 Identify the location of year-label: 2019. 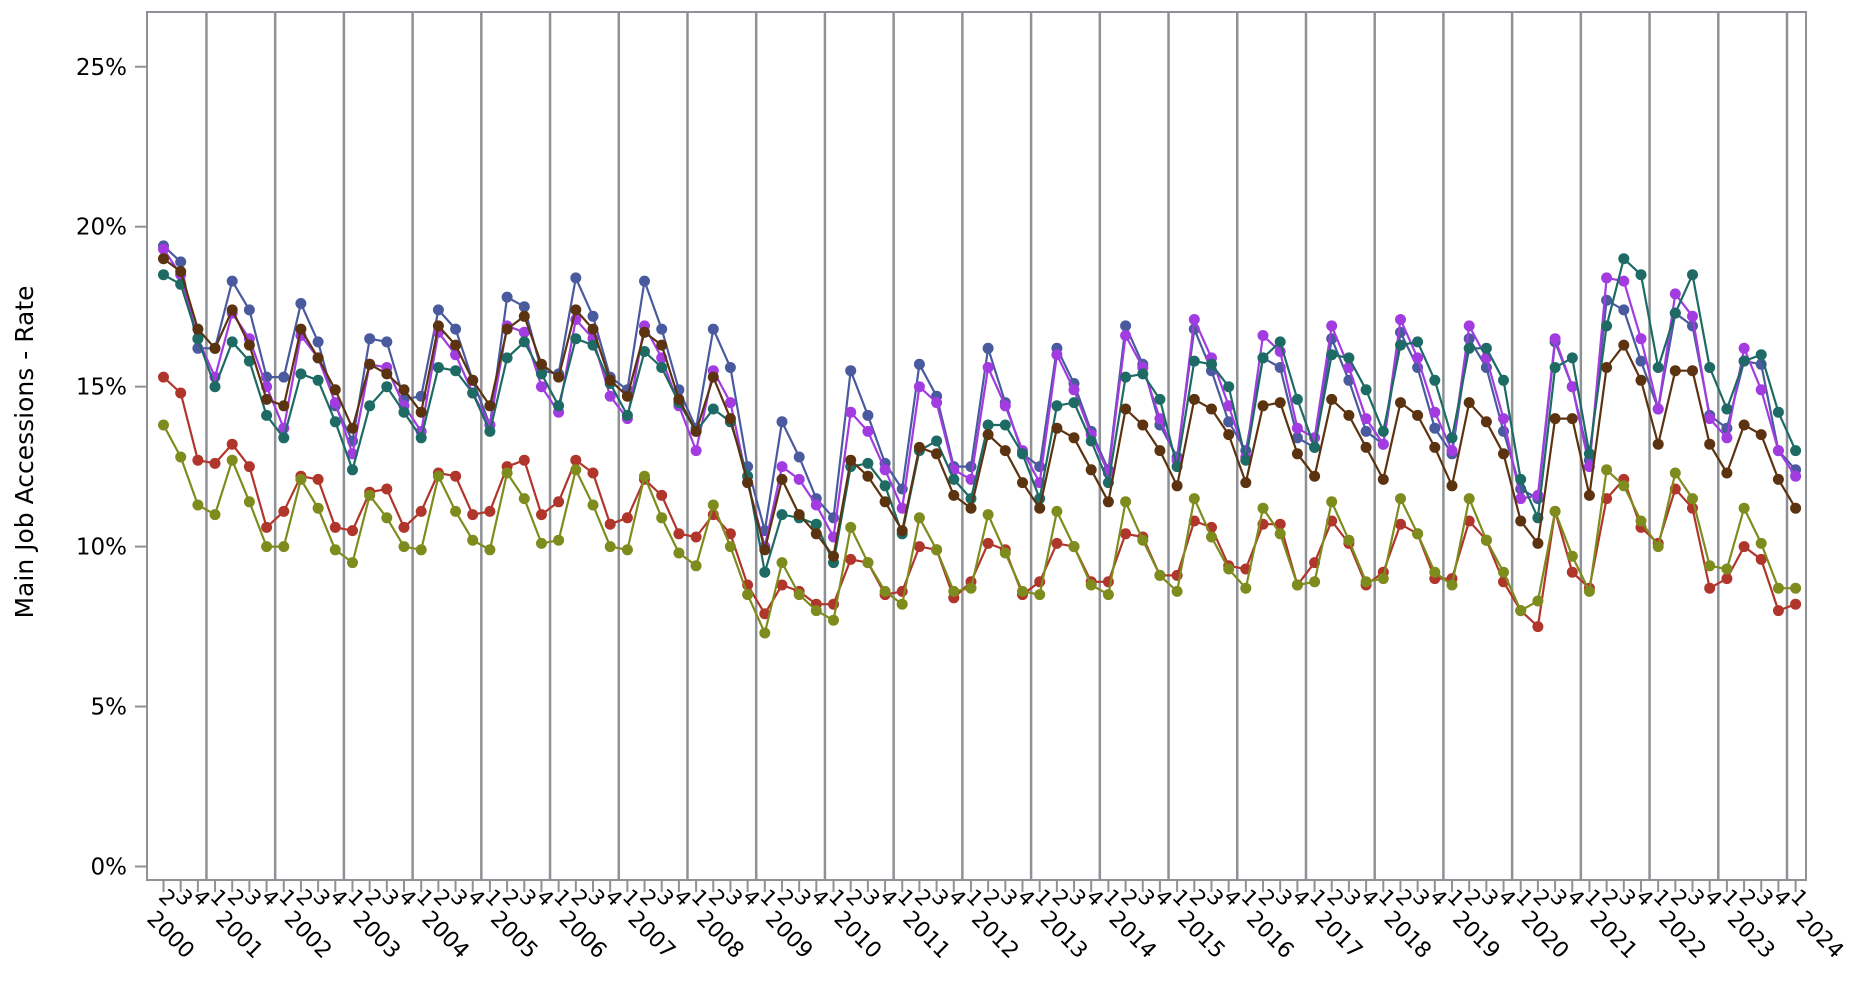
(1475, 935).